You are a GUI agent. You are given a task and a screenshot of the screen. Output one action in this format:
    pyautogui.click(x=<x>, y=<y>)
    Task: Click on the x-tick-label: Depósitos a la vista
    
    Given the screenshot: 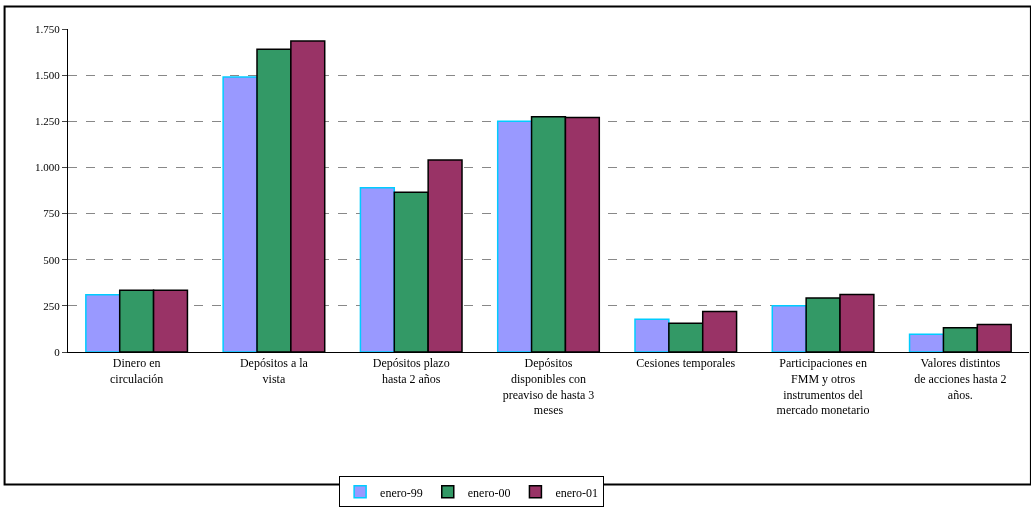 What is the action you would take?
    pyautogui.click(x=274, y=371)
    